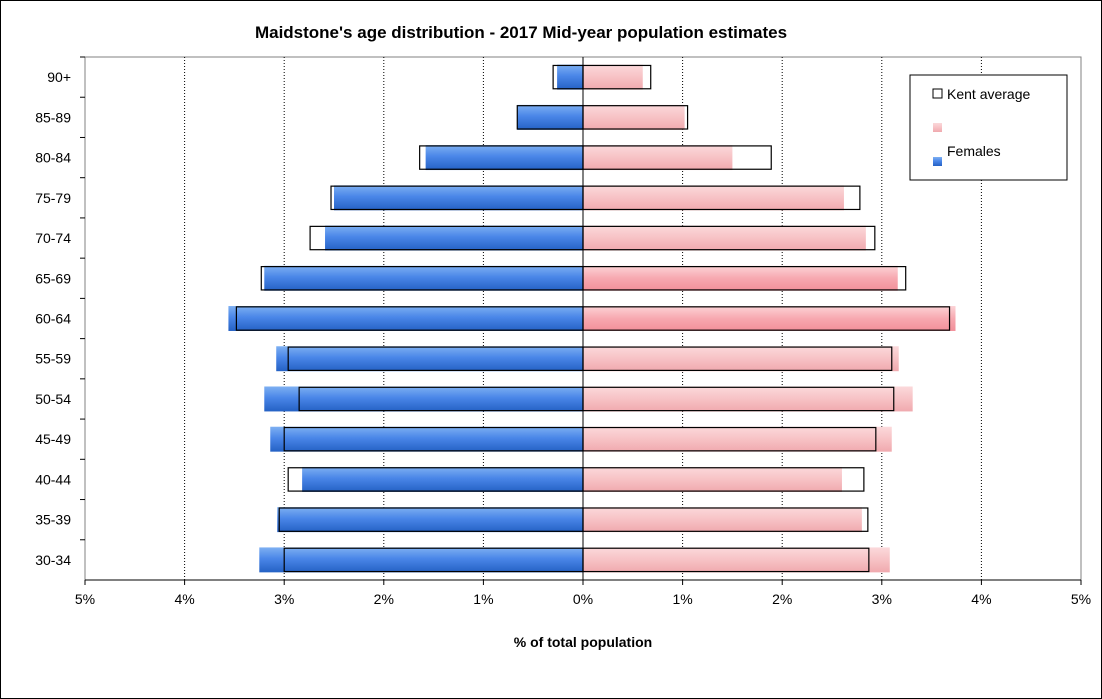 Image resolution: width=1102 pixels, height=699 pixels. What do you see at coordinates (988, 94) in the screenshot?
I see `legend-label-kent: Kent average` at bounding box center [988, 94].